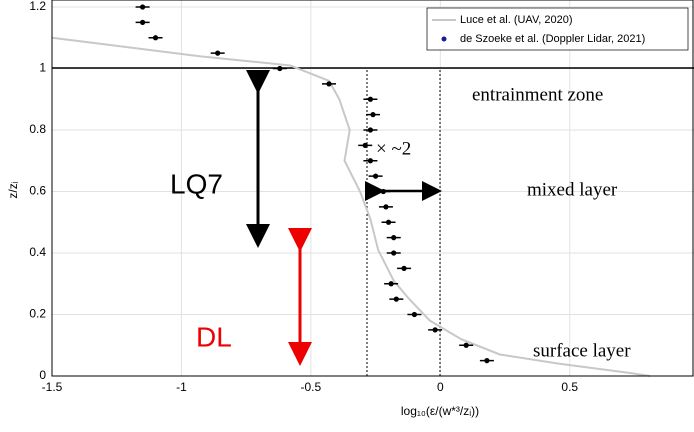 This screenshot has height=432, width=694. What do you see at coordinates (393, 148) in the screenshot?
I see `annotation: × ~2` at bounding box center [393, 148].